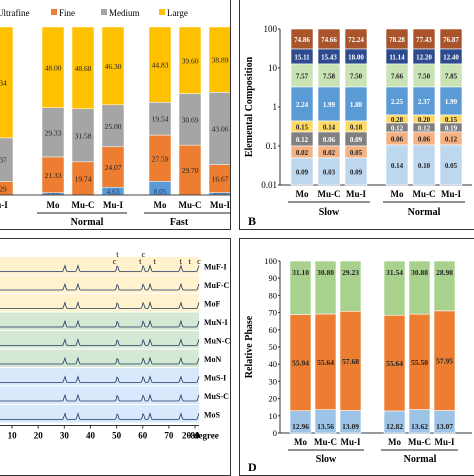 The width and height of the screenshot is (474, 476). I want to click on data-label: 12.82, so click(394, 426).